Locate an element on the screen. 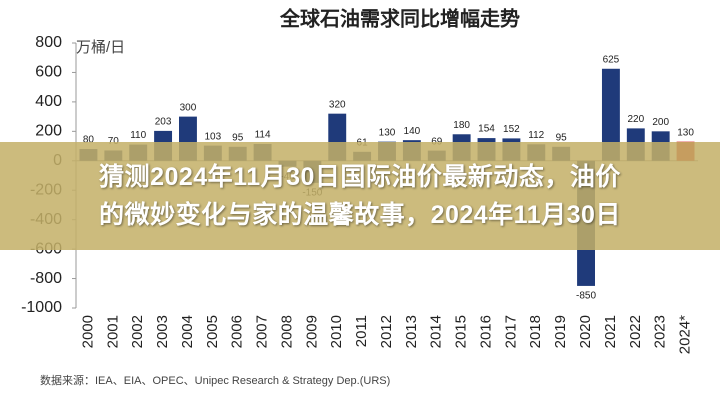  x-tick-label: 2015 is located at coordinates (461, 331).